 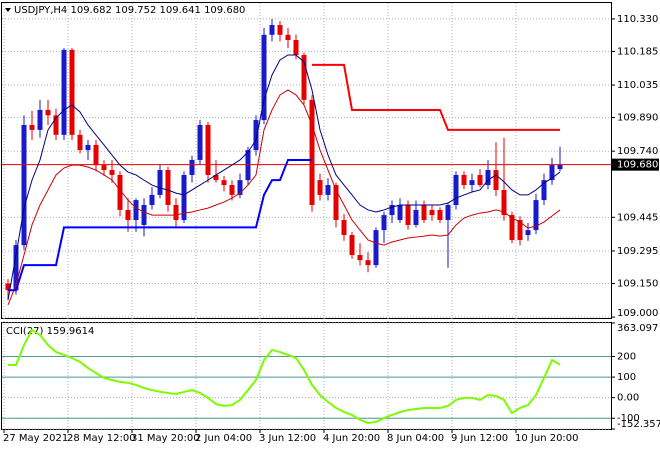 What do you see at coordinates (8, 10) in the screenshot?
I see `menu-triangle` at bounding box center [8, 10].